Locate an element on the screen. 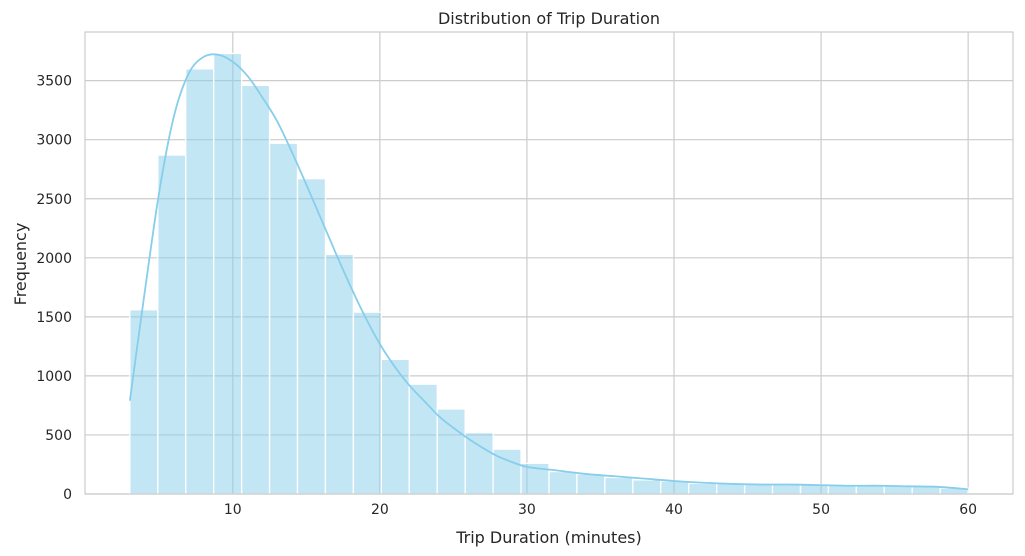  y-tick-label: 0 is located at coordinates (67, 495).